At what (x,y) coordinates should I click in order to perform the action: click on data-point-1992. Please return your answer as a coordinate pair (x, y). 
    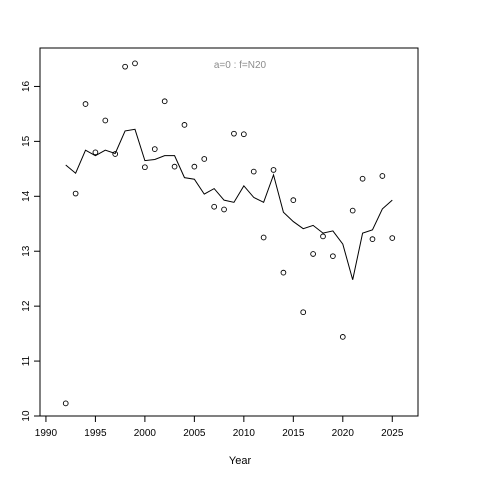
    Looking at the image, I should click on (65, 403).